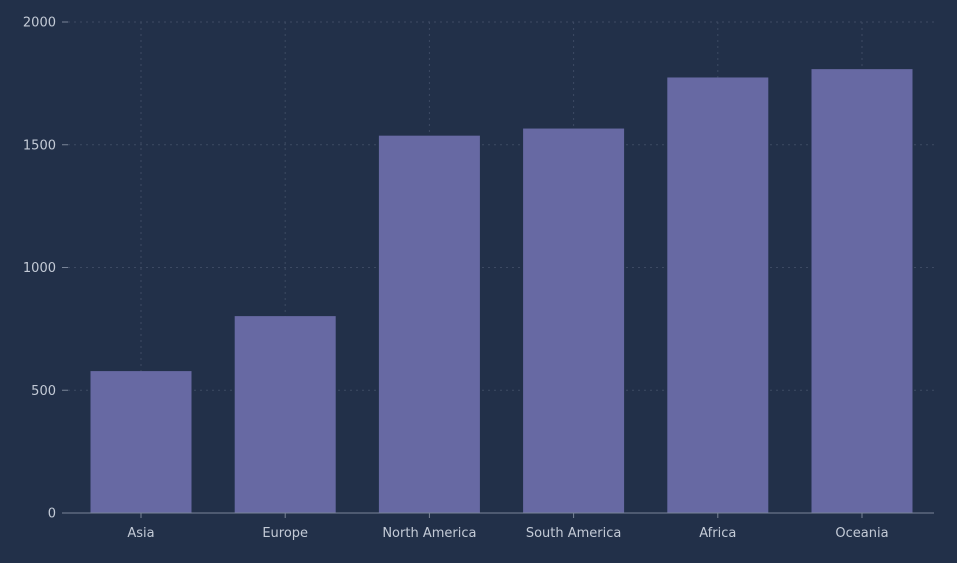 This screenshot has height=563, width=957. What do you see at coordinates (574, 320) in the screenshot?
I see `bar-south-america` at bounding box center [574, 320].